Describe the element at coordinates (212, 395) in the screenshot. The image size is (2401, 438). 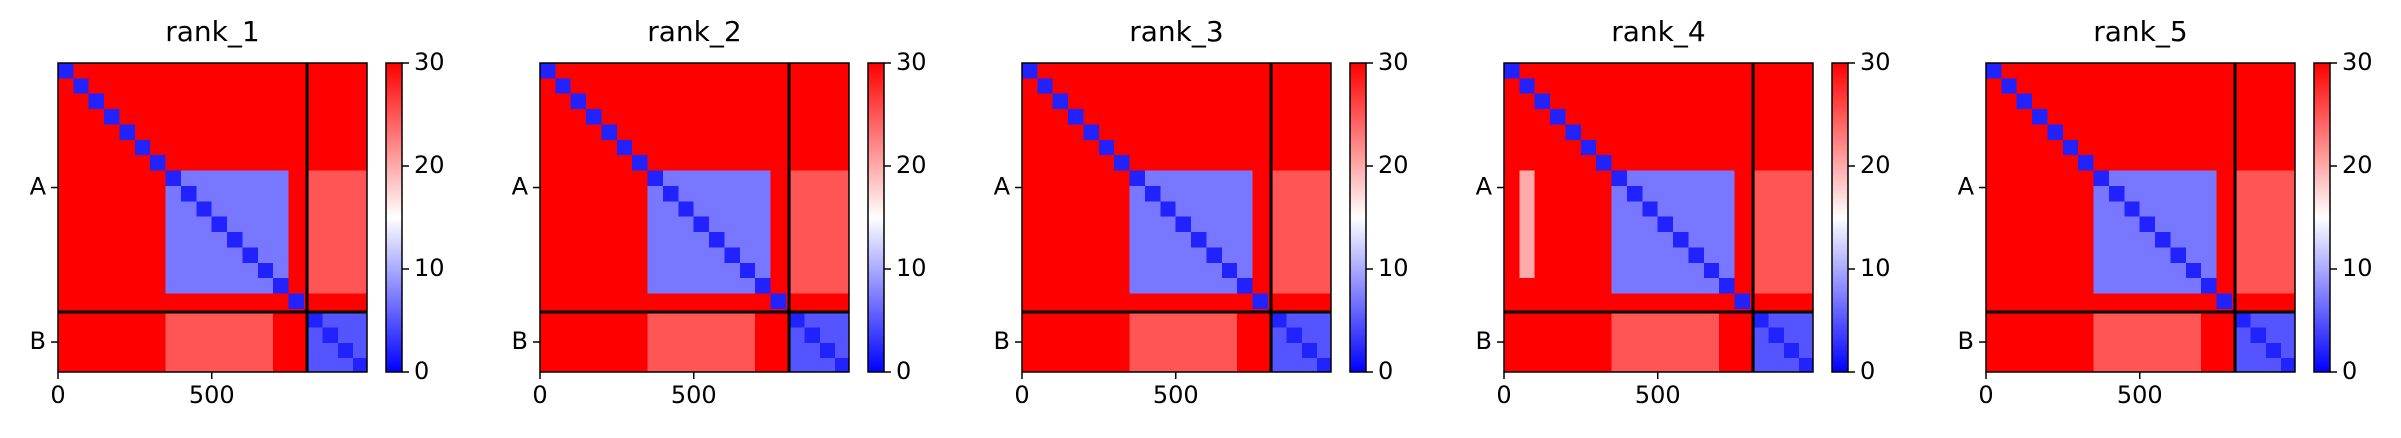
I see `x-tick-label: 500` at that location.